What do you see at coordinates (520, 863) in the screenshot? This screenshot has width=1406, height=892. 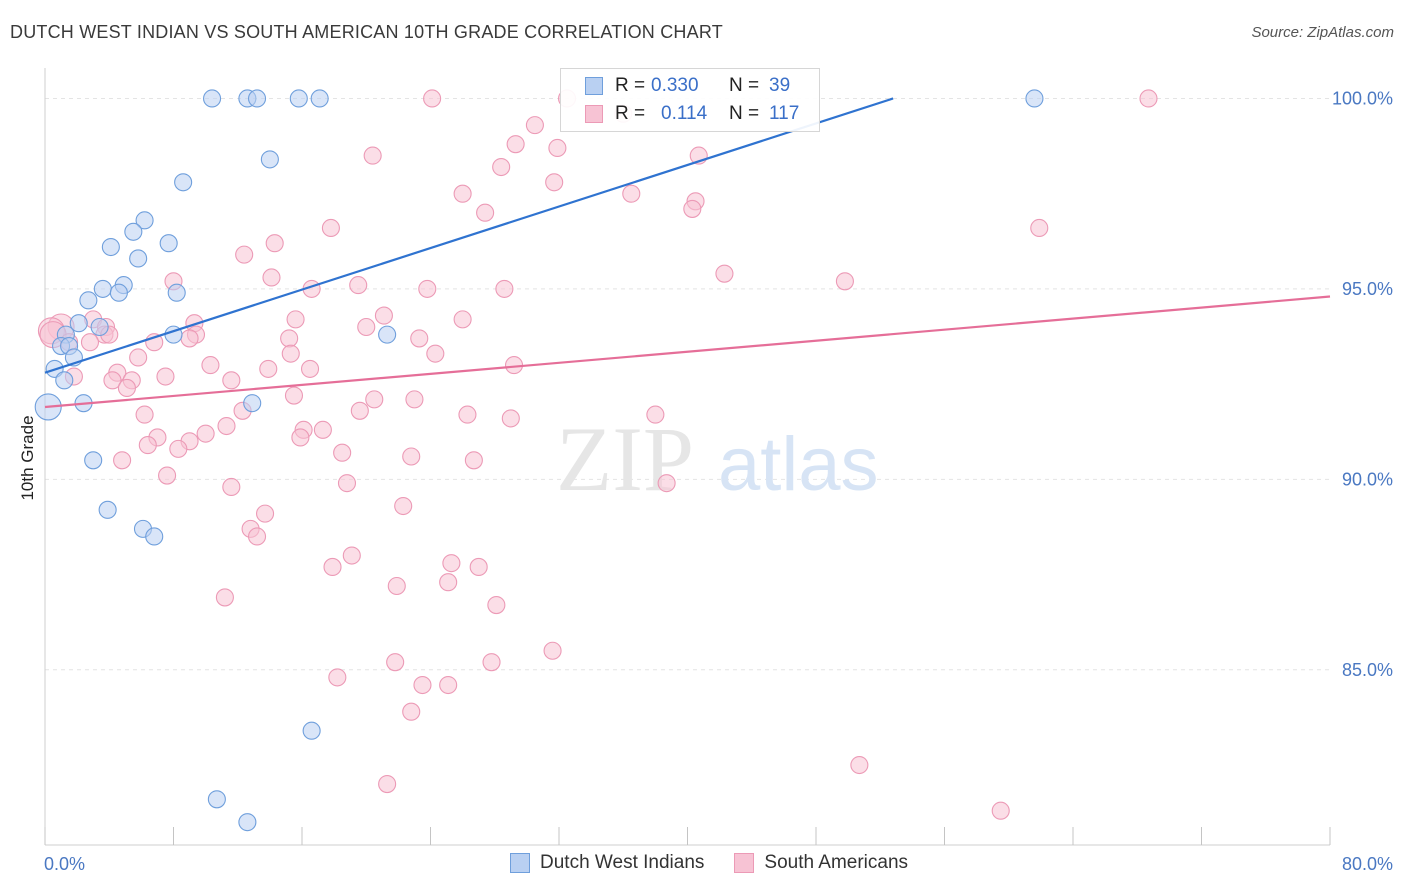 I see `series-swatch-blue` at bounding box center [520, 863].